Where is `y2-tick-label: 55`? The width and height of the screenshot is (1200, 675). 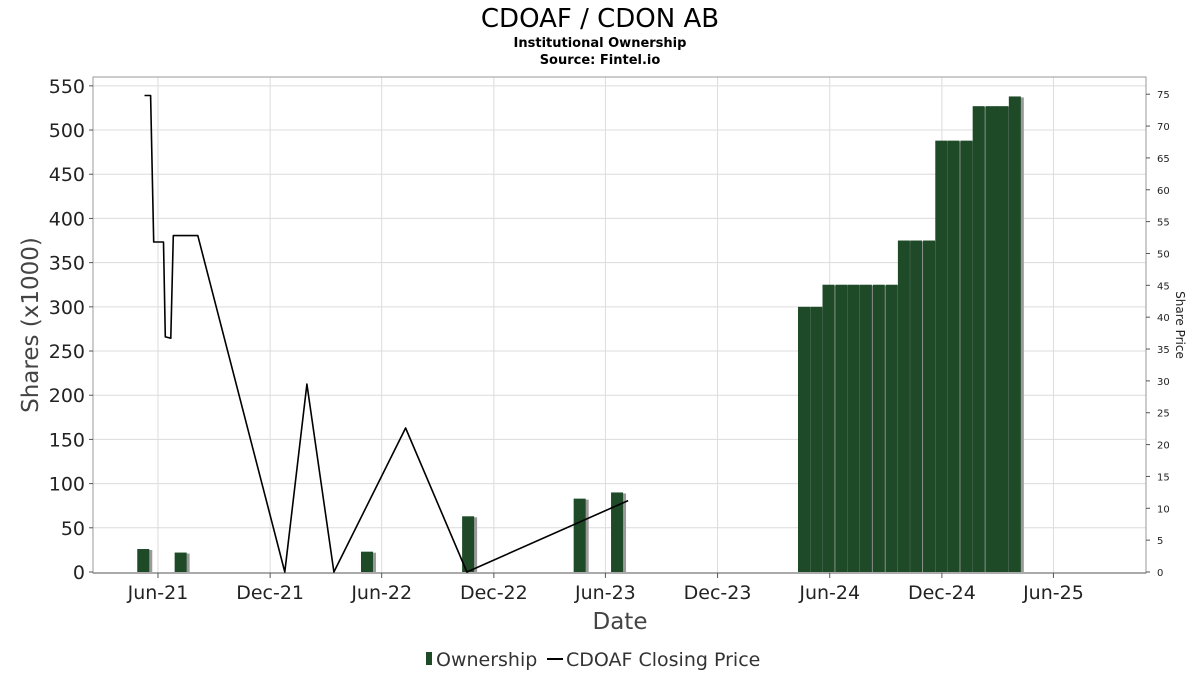
y2-tick-label: 55 is located at coordinates (1163, 223).